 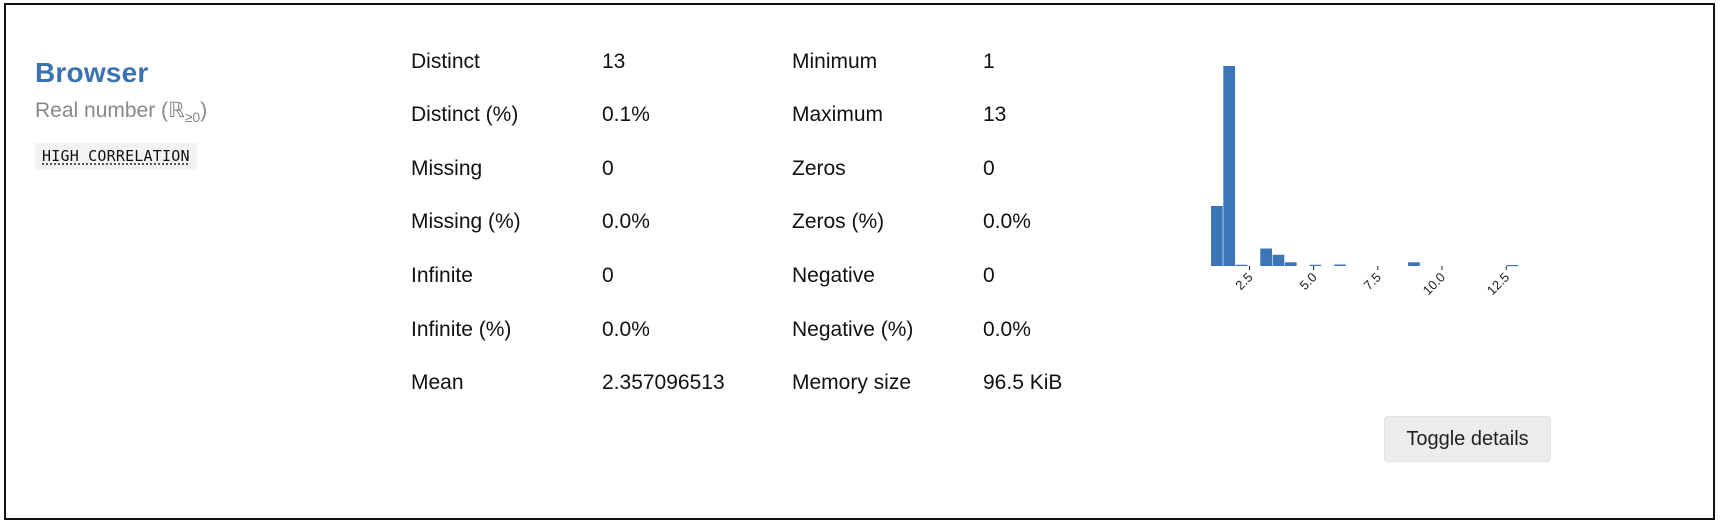 What do you see at coordinates (663, 382) in the screenshot?
I see `stat-value-mean: 2.357096513` at bounding box center [663, 382].